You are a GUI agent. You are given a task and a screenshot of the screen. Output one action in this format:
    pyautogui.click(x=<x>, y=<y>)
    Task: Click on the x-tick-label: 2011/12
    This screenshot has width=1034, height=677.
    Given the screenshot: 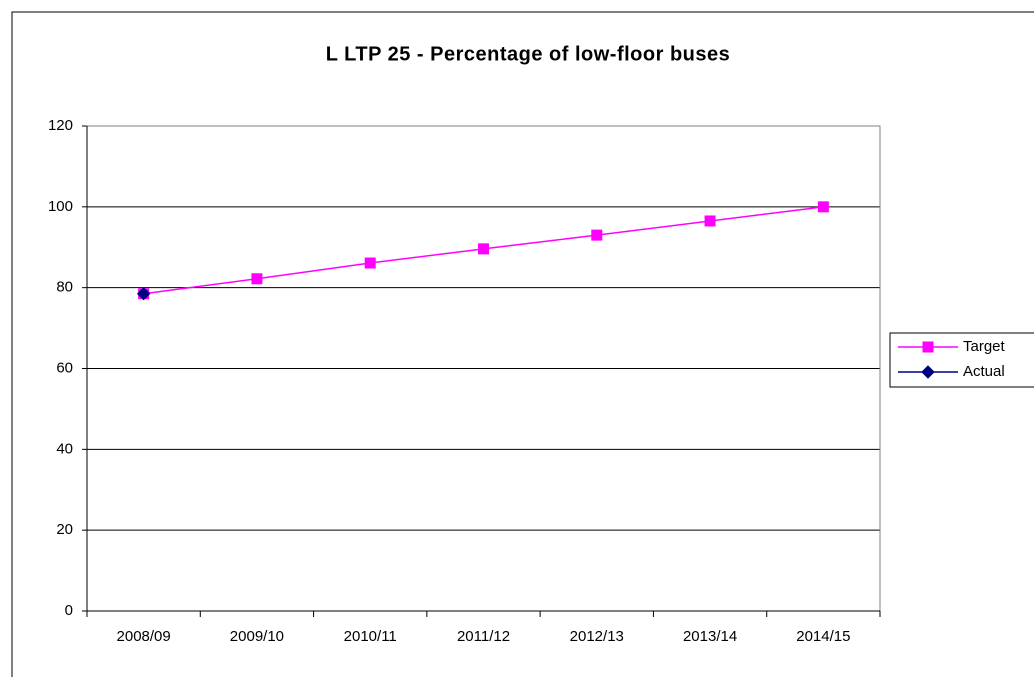 What is the action you would take?
    pyautogui.click(x=483, y=636)
    